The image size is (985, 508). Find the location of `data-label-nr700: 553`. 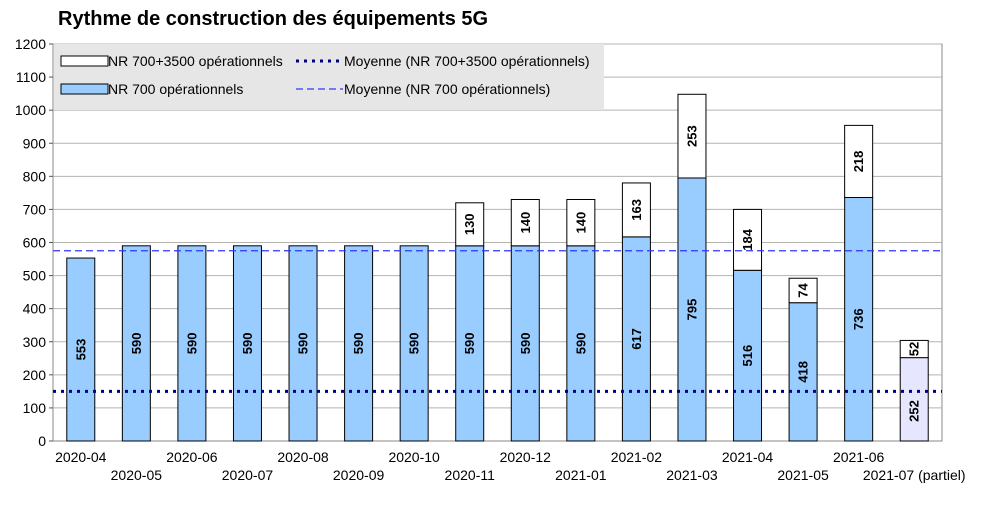

data-label-nr700: 553 is located at coordinates (80, 350).